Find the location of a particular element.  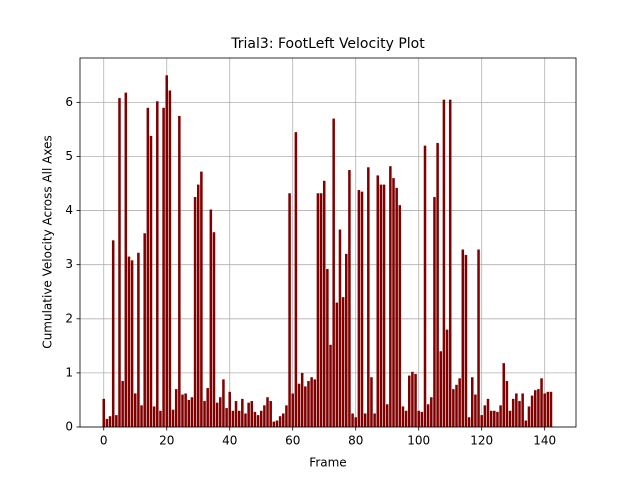

y-tick-label: 6 is located at coordinates (69, 102).